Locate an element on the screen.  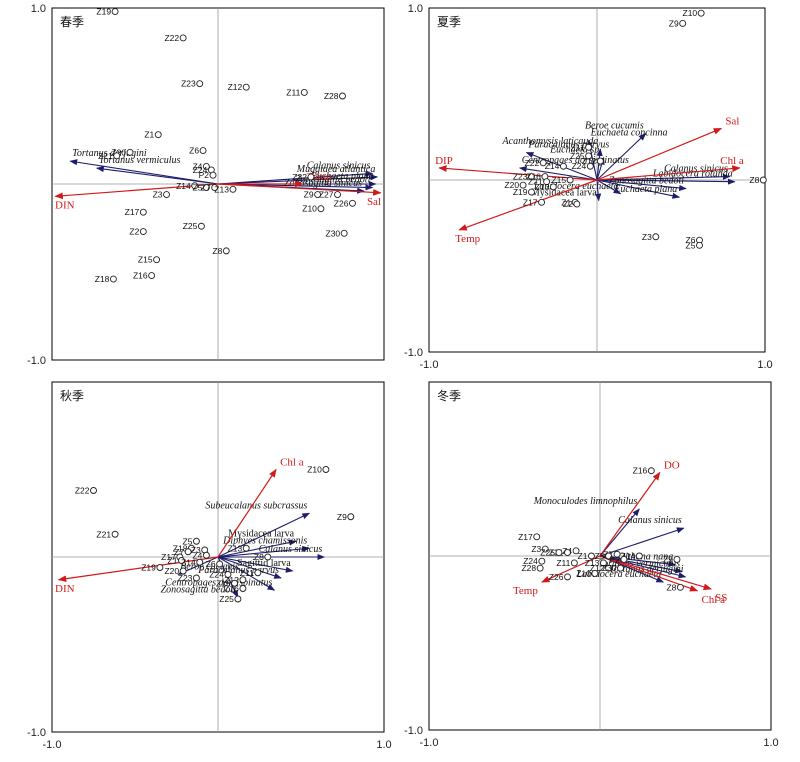
site-point-z32 is located at coordinates (311, 177).